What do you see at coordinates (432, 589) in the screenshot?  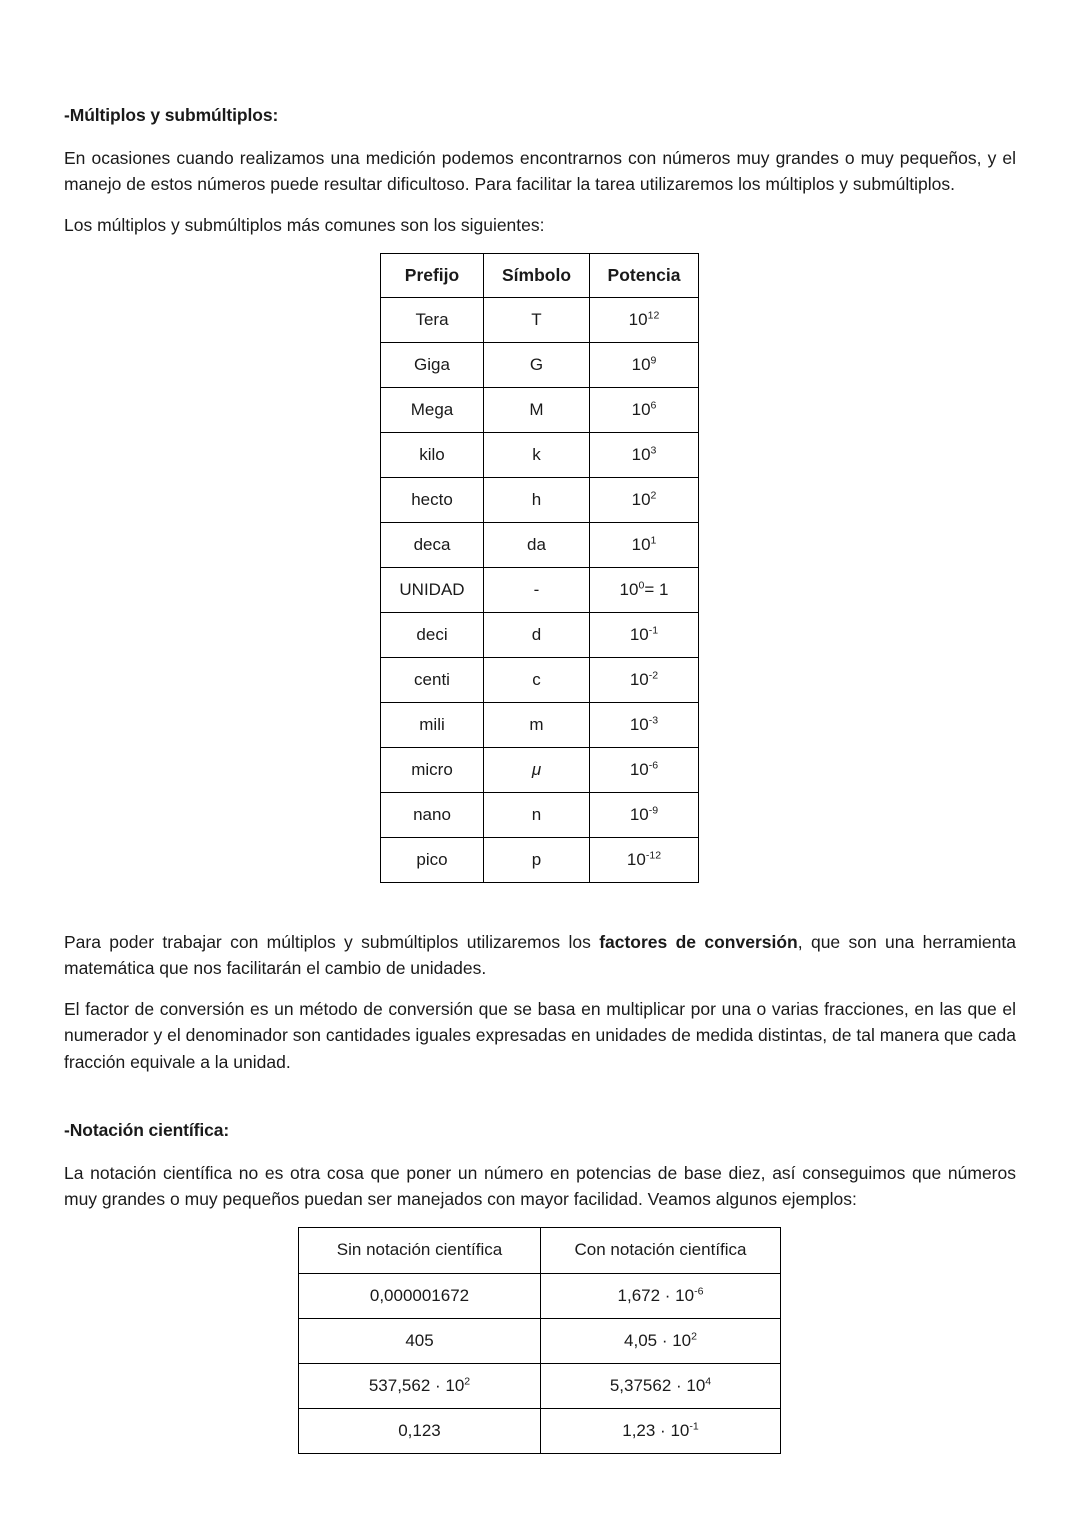 I see `cell-prefijo: UNIDAD` at bounding box center [432, 589].